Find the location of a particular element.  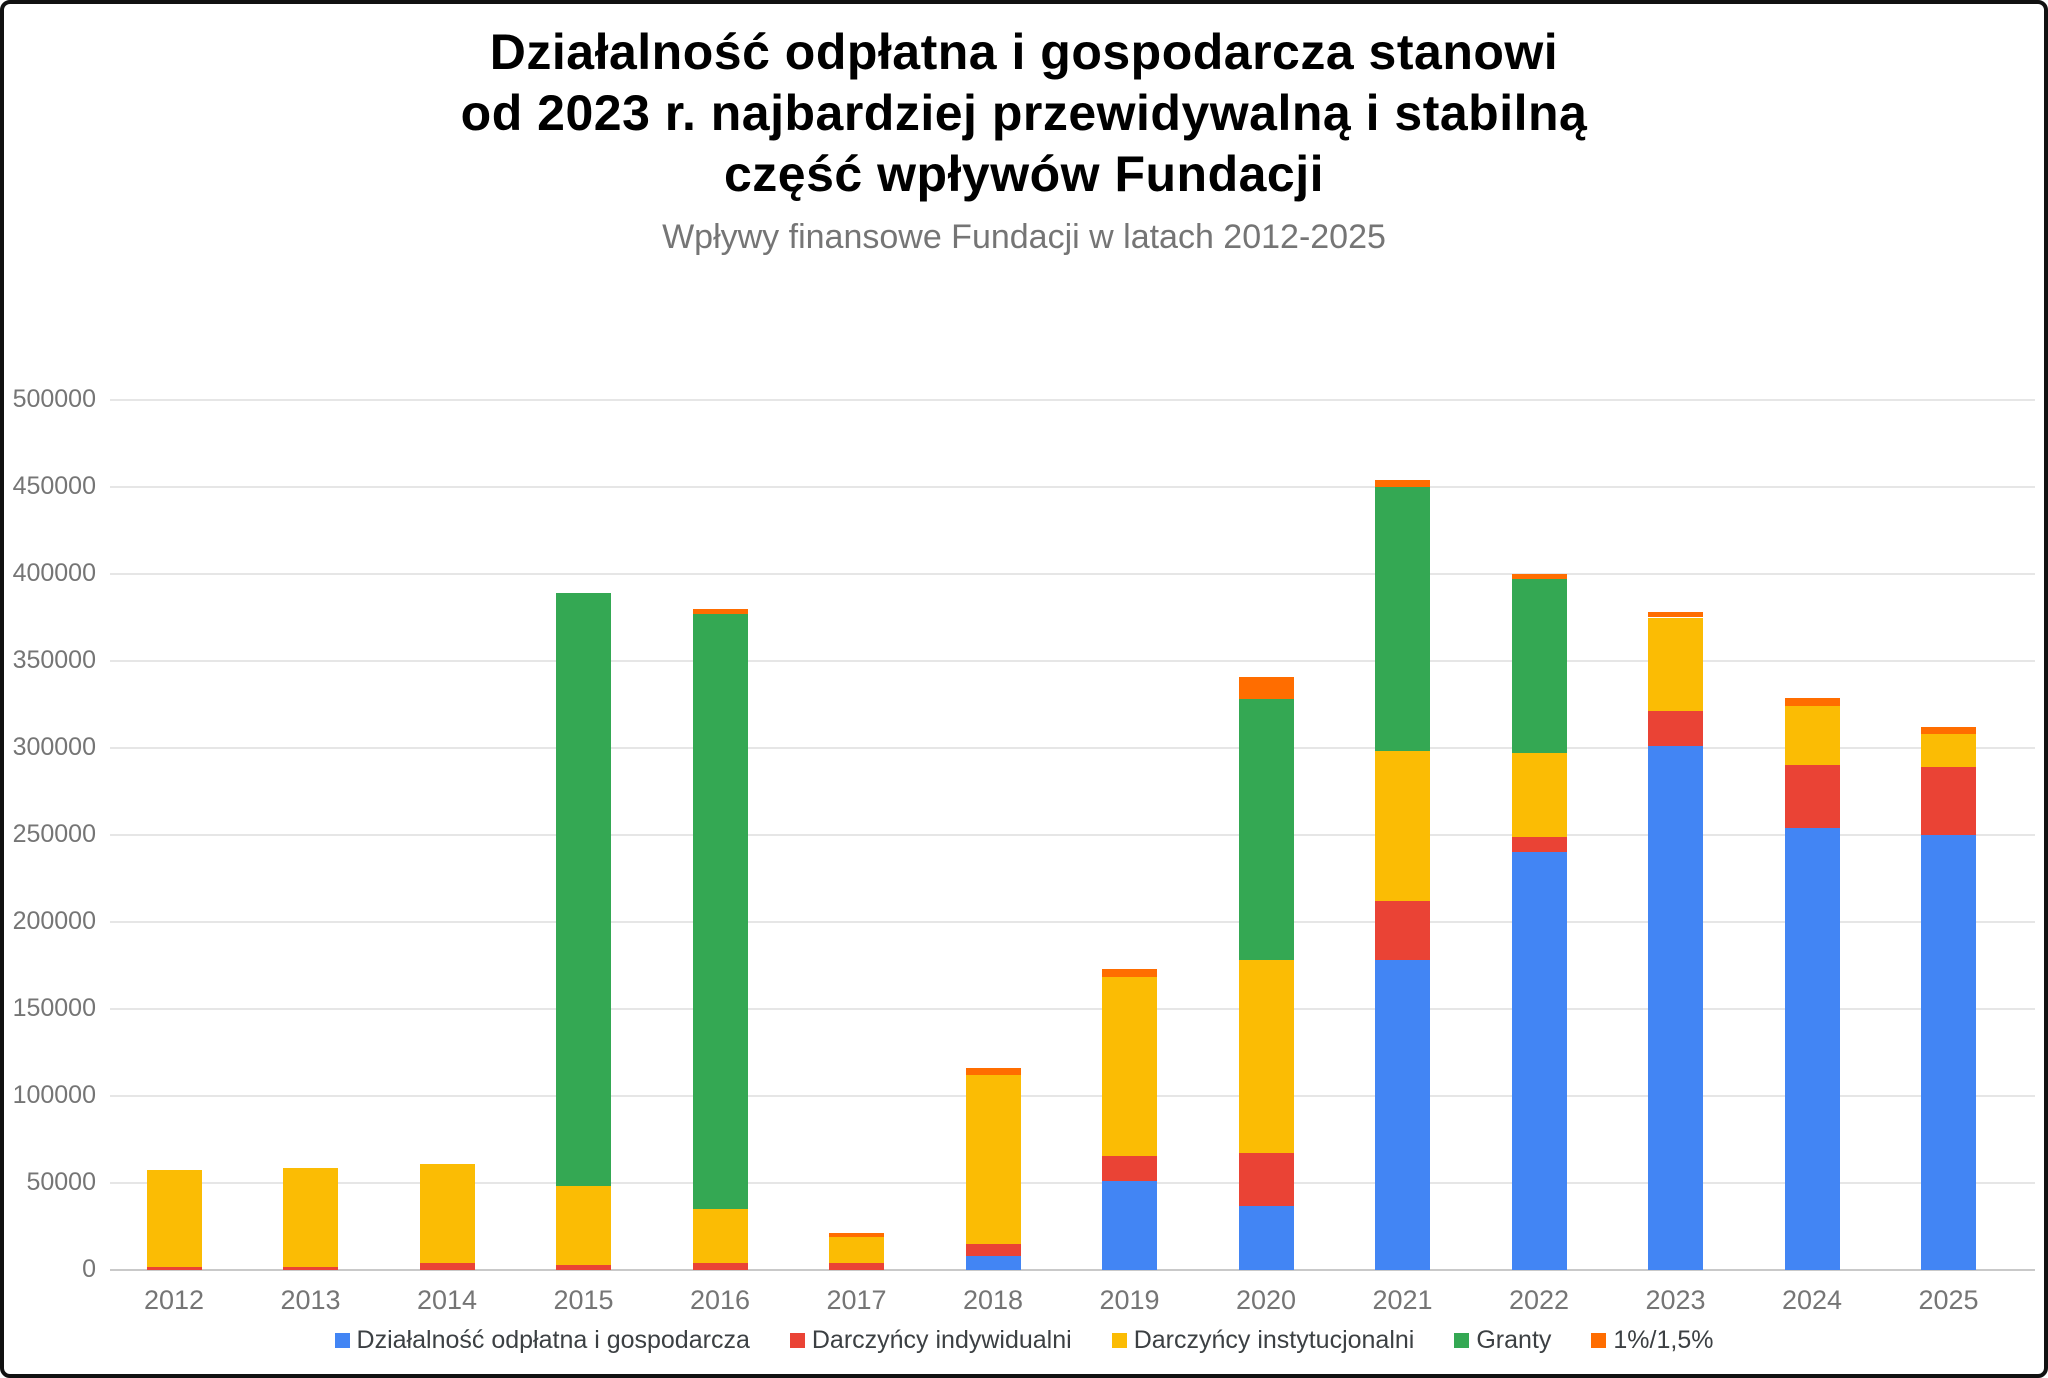

bar-segment-2024-Darczyńcy indywidualni is located at coordinates (1812, 797).